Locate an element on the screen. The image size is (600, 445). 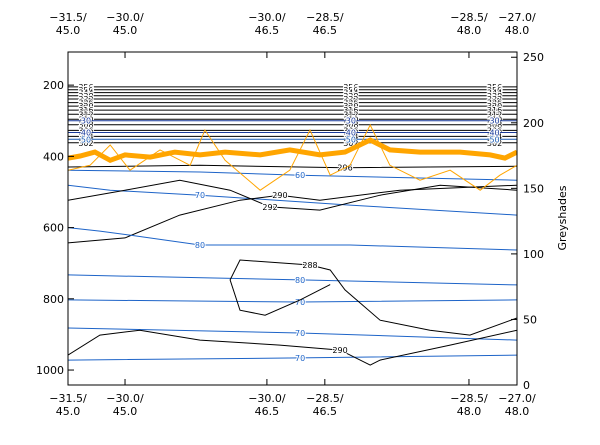
x-tick-label: −28.5/48.0 is located at coordinates (469, 405).